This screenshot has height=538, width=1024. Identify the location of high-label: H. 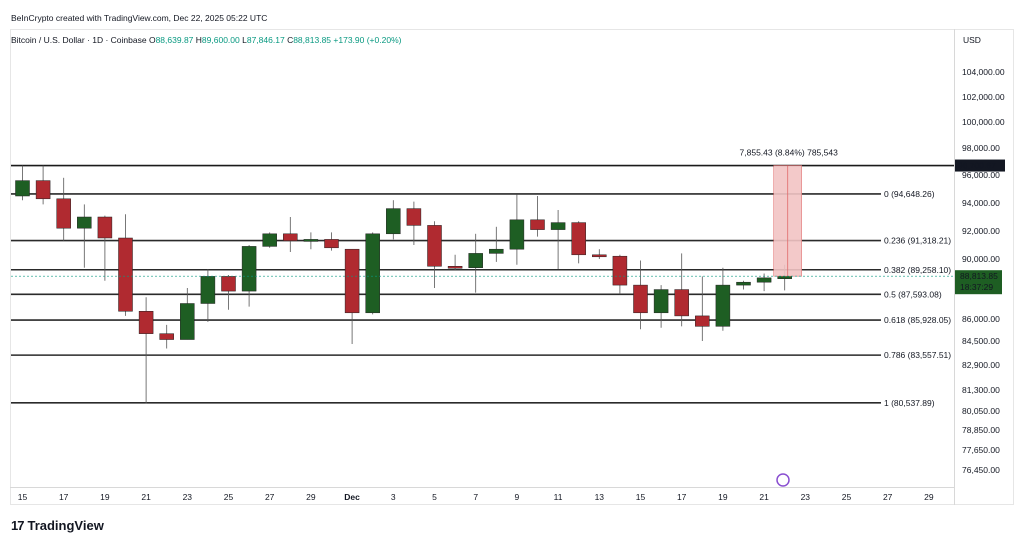
(198, 40).